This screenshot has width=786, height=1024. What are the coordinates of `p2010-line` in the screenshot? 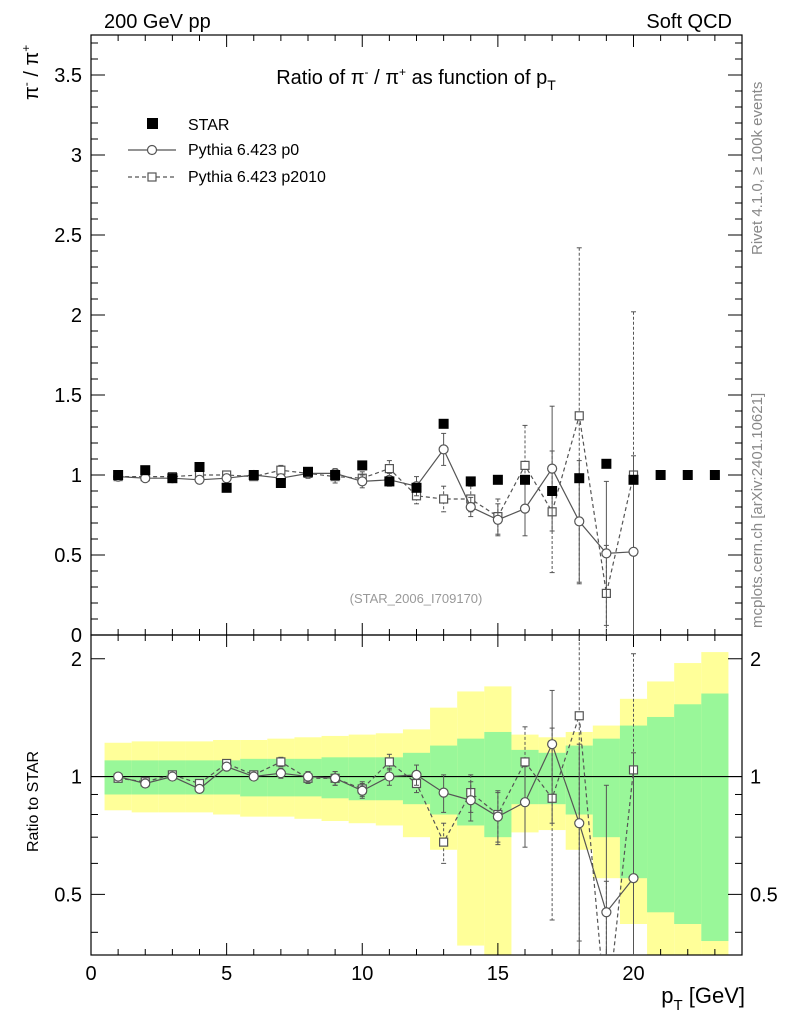 It's located at (376, 504).